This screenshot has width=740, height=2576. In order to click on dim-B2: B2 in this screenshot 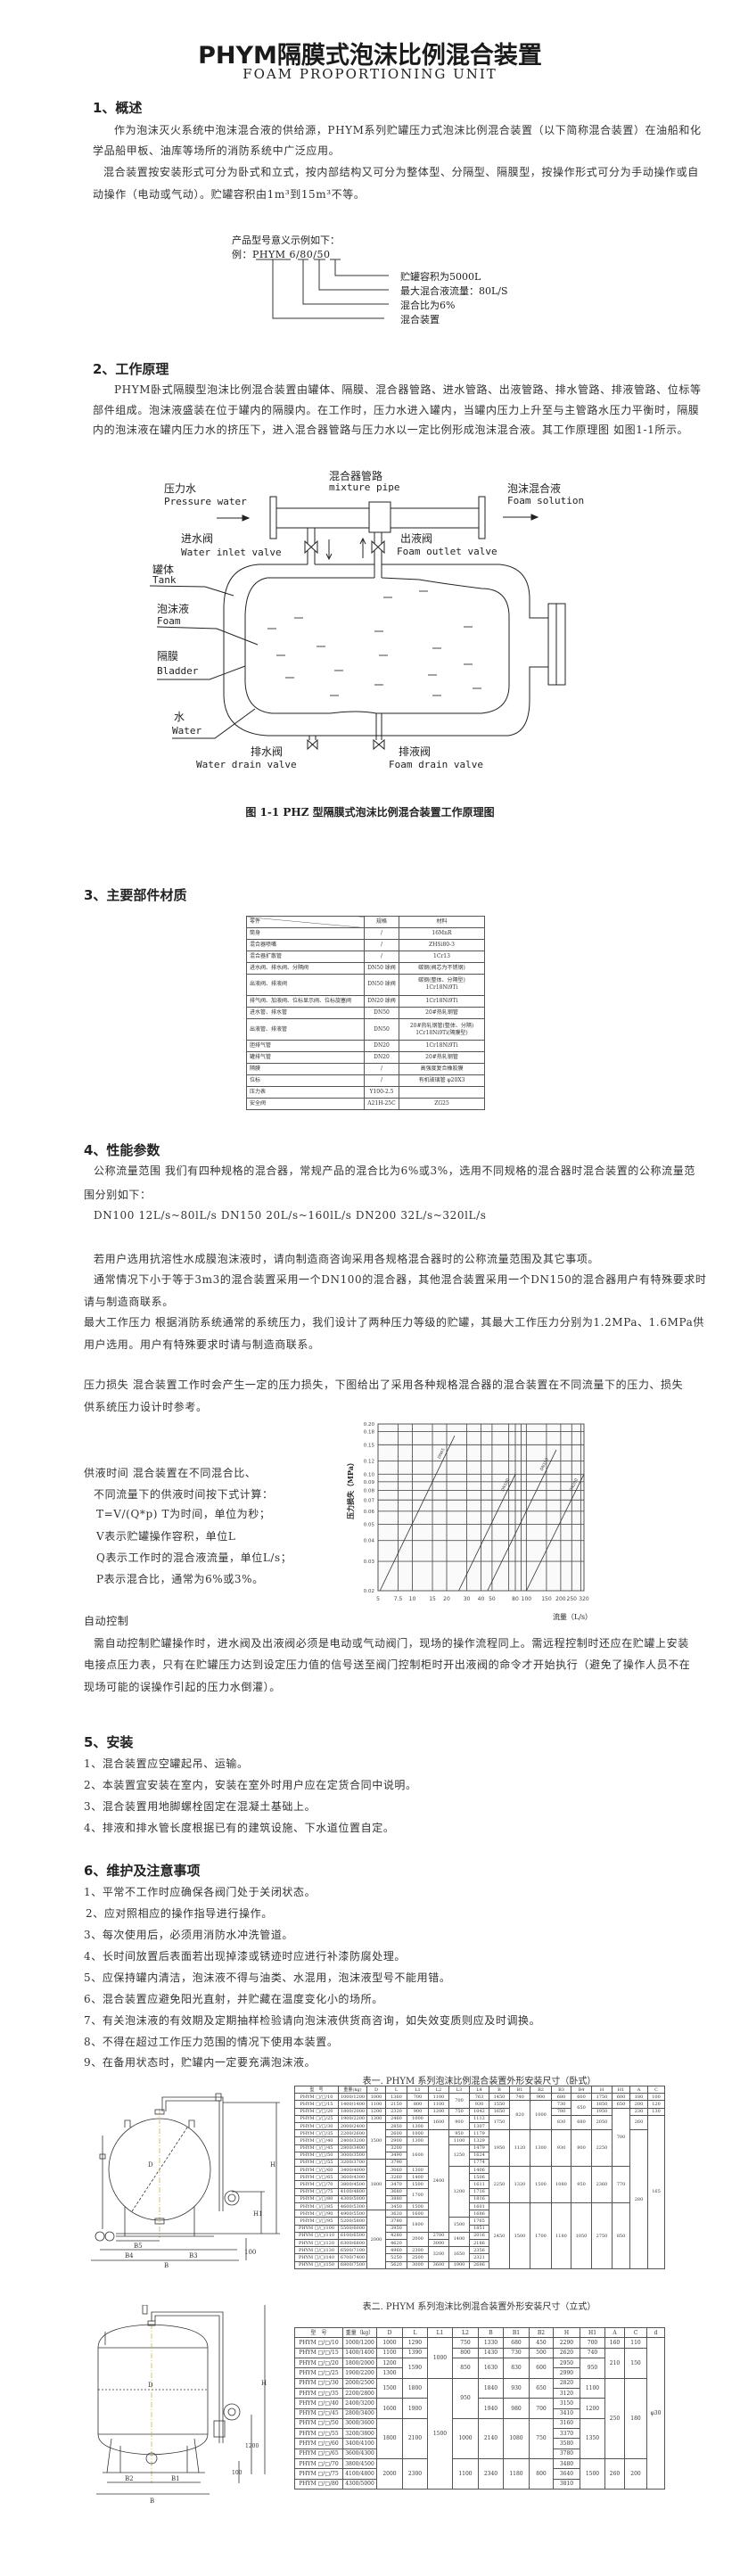, I will do `click(129, 2478)`.